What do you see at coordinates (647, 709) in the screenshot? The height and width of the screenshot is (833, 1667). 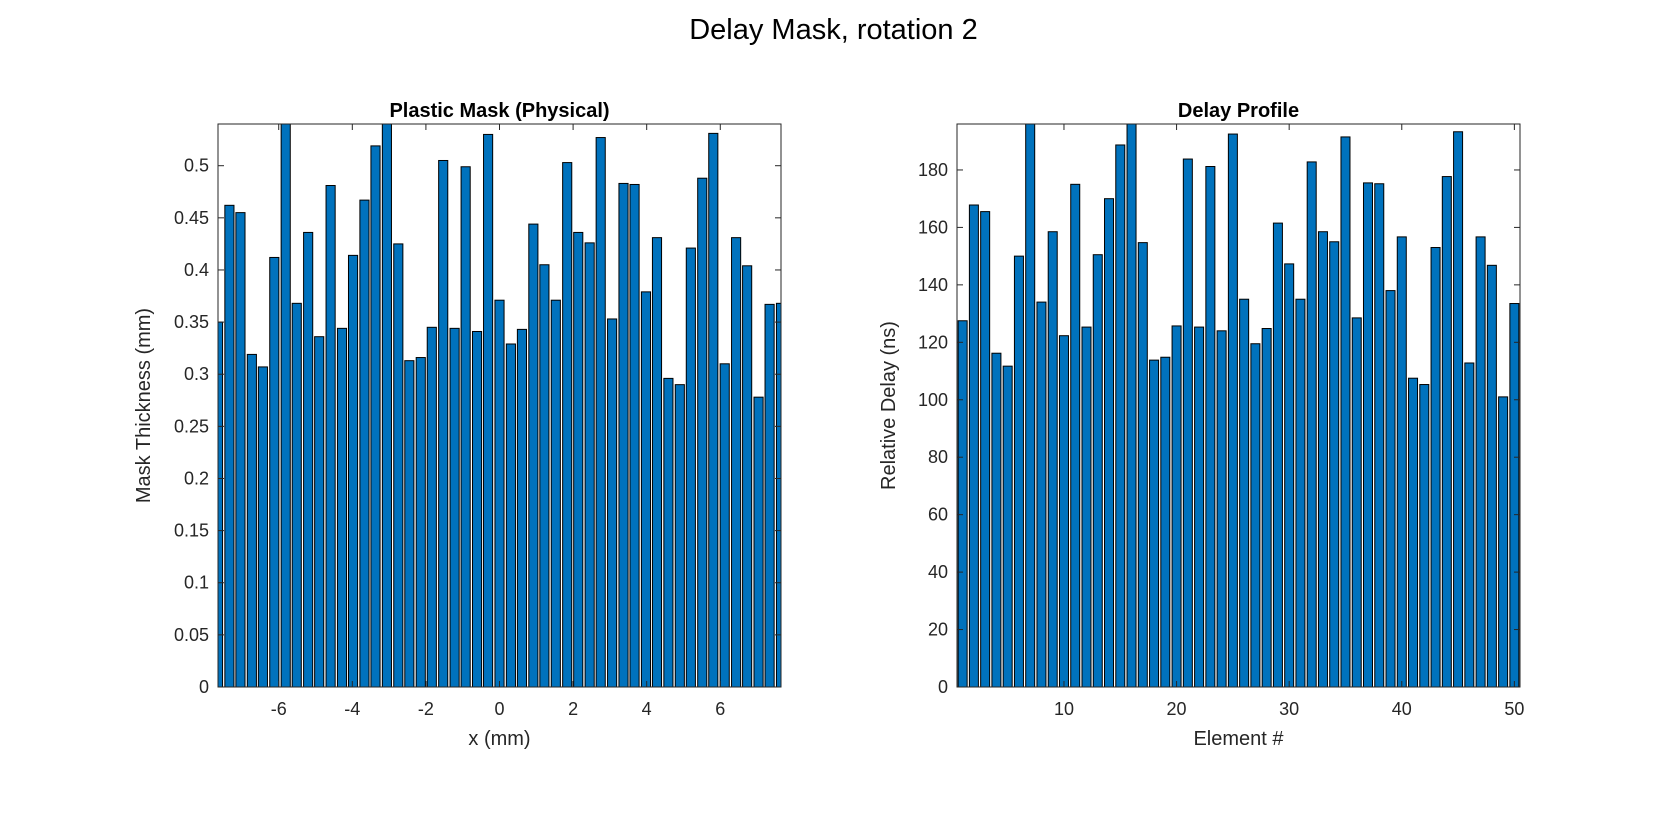 I see `mask-xtick-label: 4` at bounding box center [647, 709].